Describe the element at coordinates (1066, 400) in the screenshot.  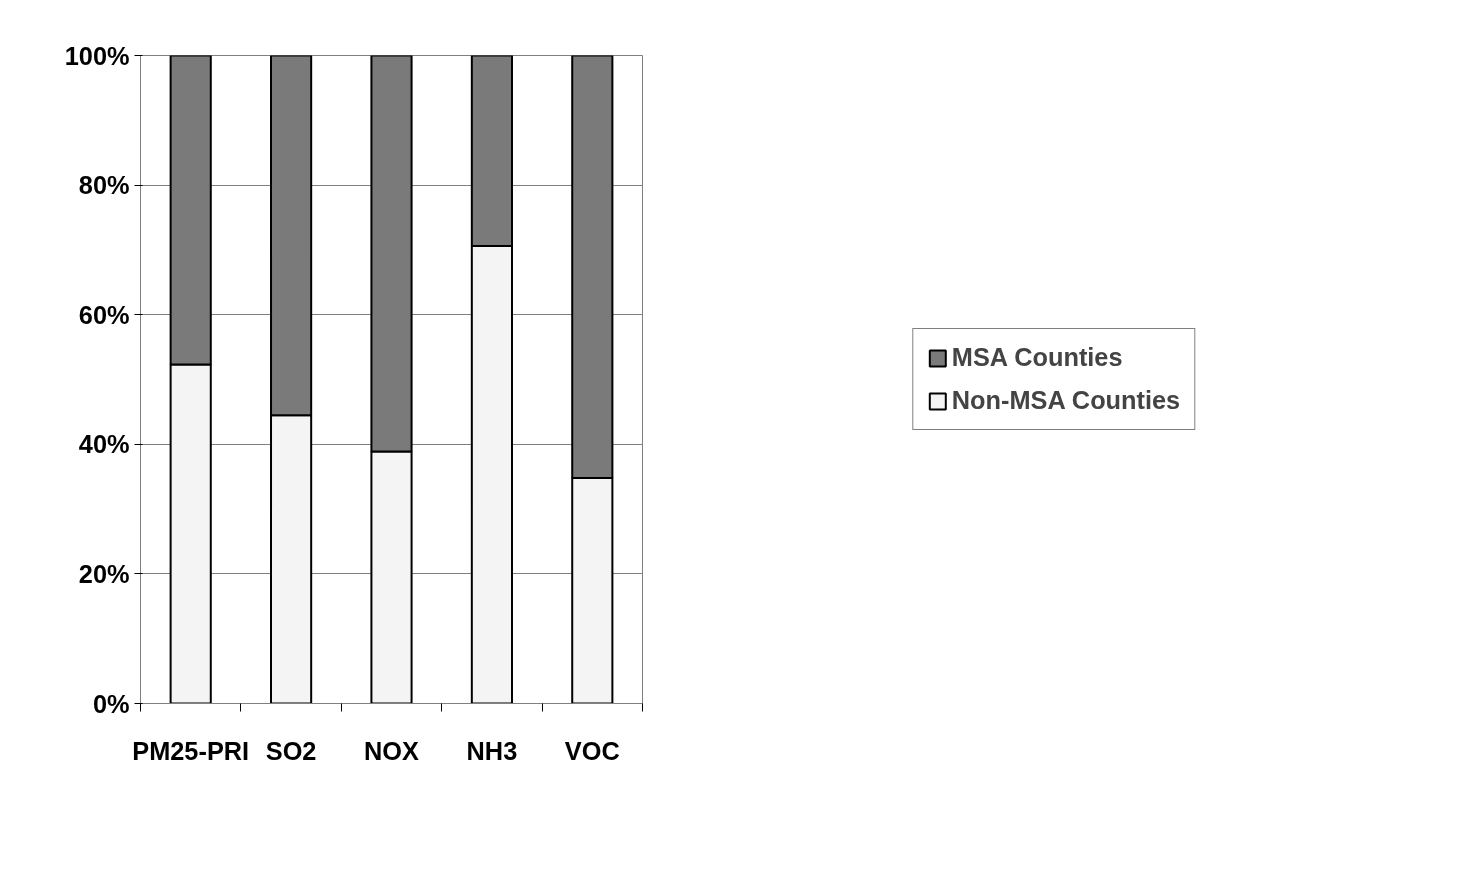
I see `legend-label: Non-MSA Counties` at that location.